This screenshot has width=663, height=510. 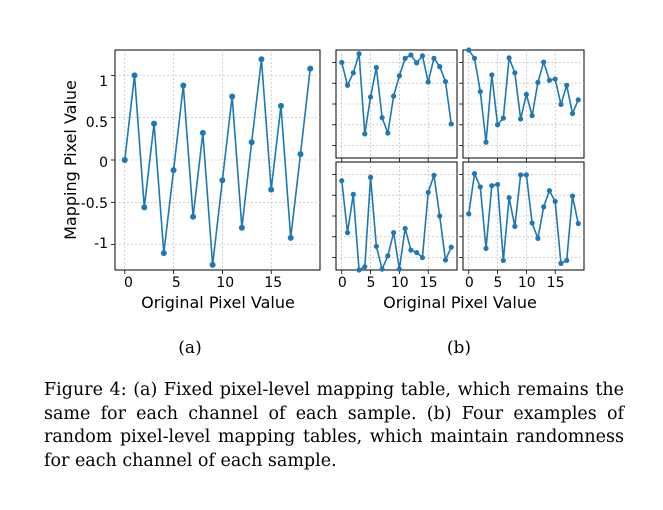 I want to click on panel-a-series, so click(x=217, y=162).